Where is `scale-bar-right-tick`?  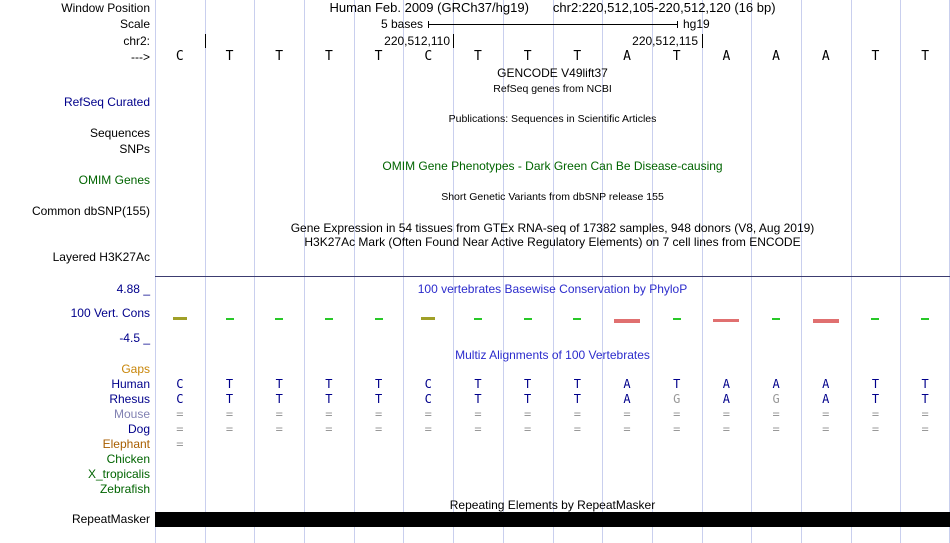 scale-bar-right-tick is located at coordinates (677, 24).